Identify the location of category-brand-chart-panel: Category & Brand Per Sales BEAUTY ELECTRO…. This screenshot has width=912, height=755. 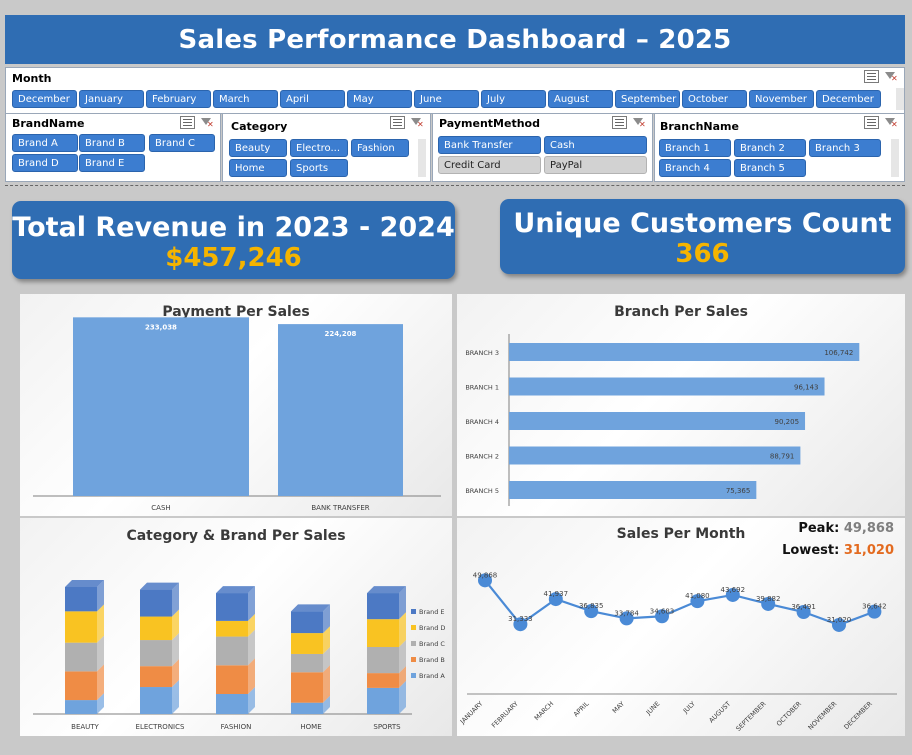
(236, 627).